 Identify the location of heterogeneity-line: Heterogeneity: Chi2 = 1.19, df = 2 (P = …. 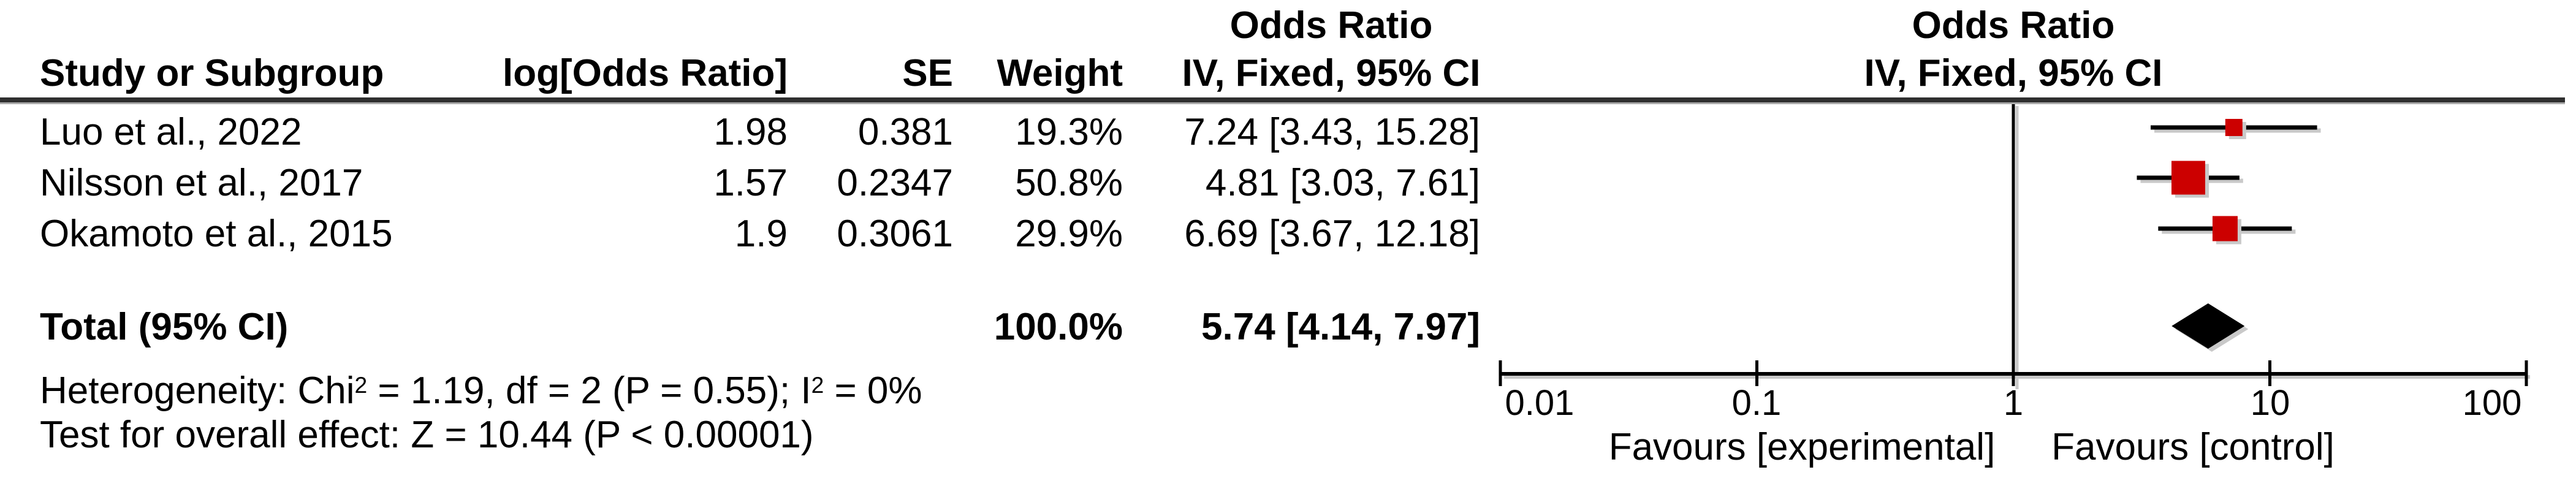
(481, 391).